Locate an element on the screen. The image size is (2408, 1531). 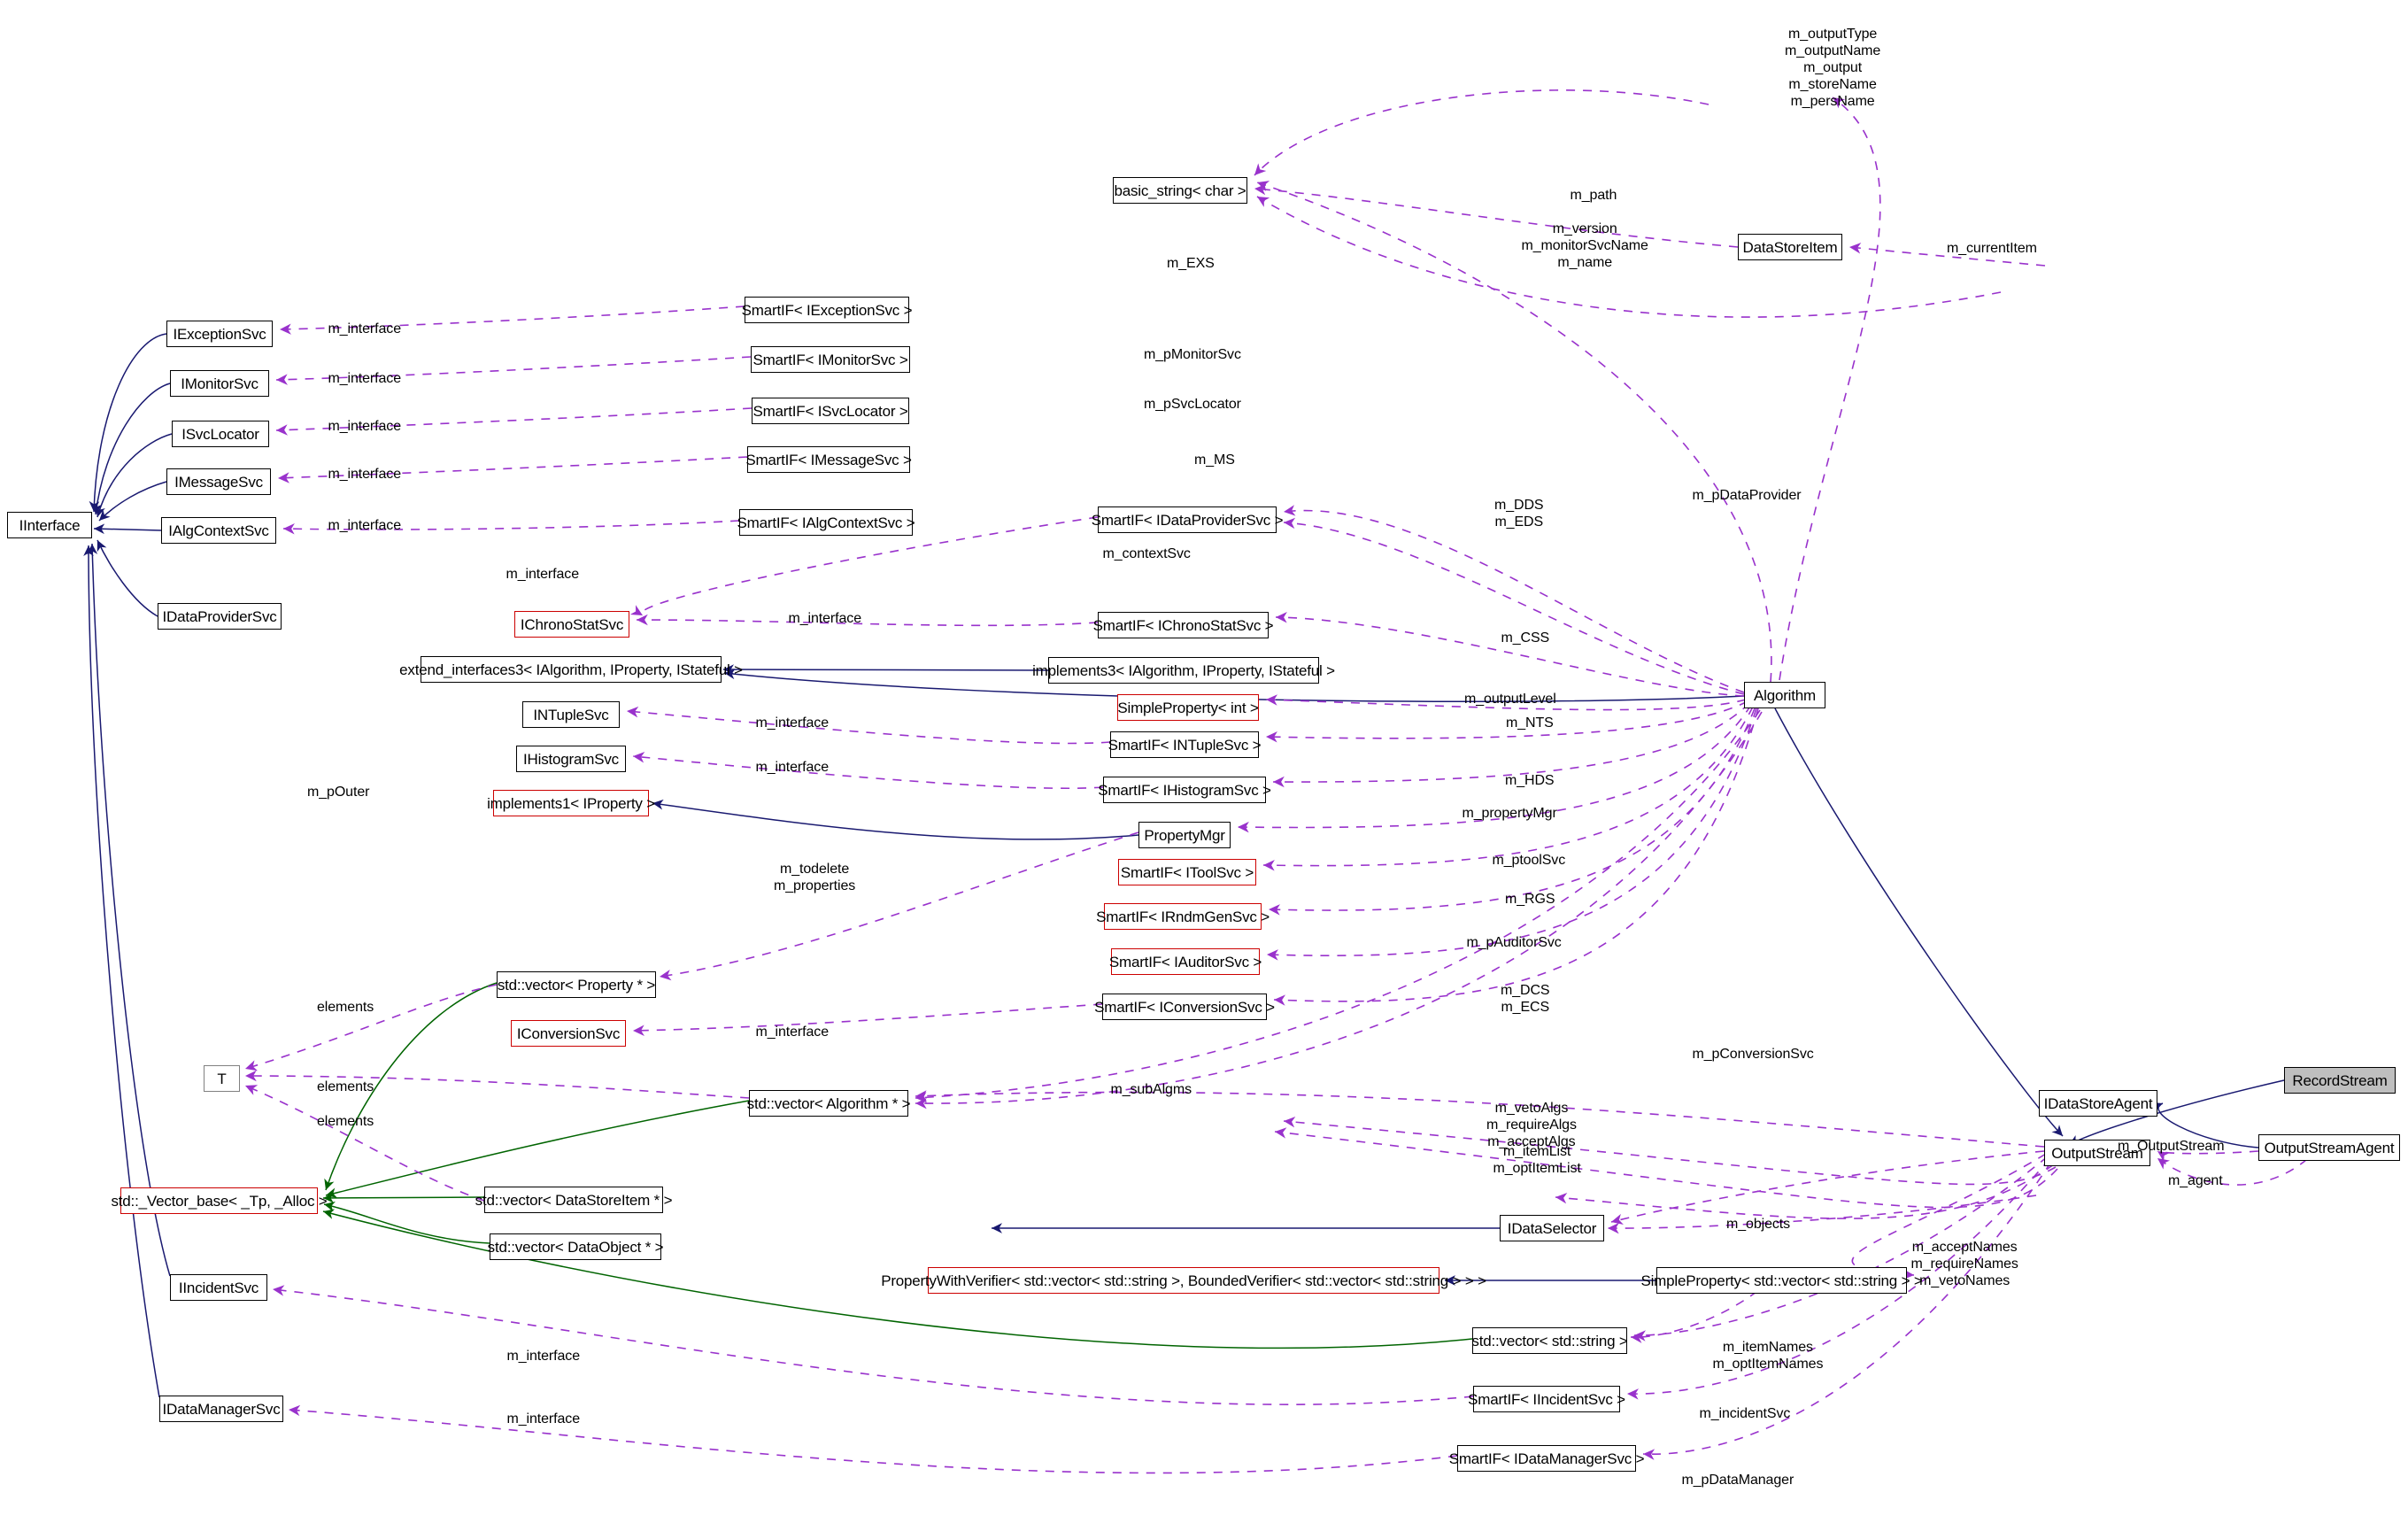
edge-label-l-outputstream: m_OutputStream is located at coordinates (2171, 1147).